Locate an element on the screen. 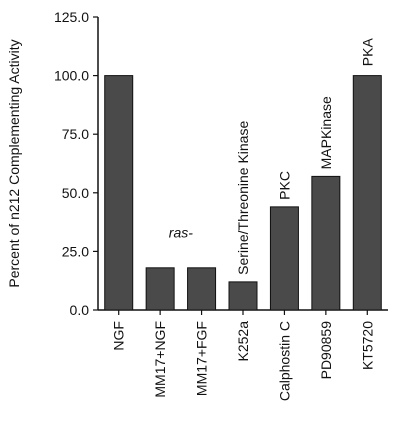 This screenshot has width=400, height=433. x-tick-label: Calphostin C is located at coordinates (284, 361).